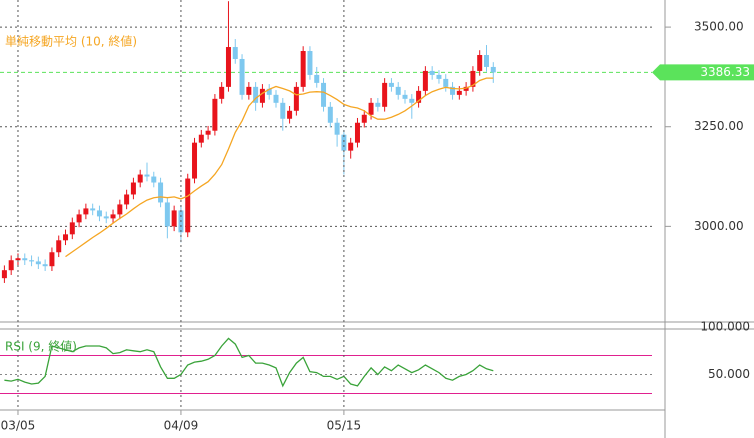  Describe the element at coordinates (181, 426) in the screenshot. I see `x-tick-label: 04/09` at that location.